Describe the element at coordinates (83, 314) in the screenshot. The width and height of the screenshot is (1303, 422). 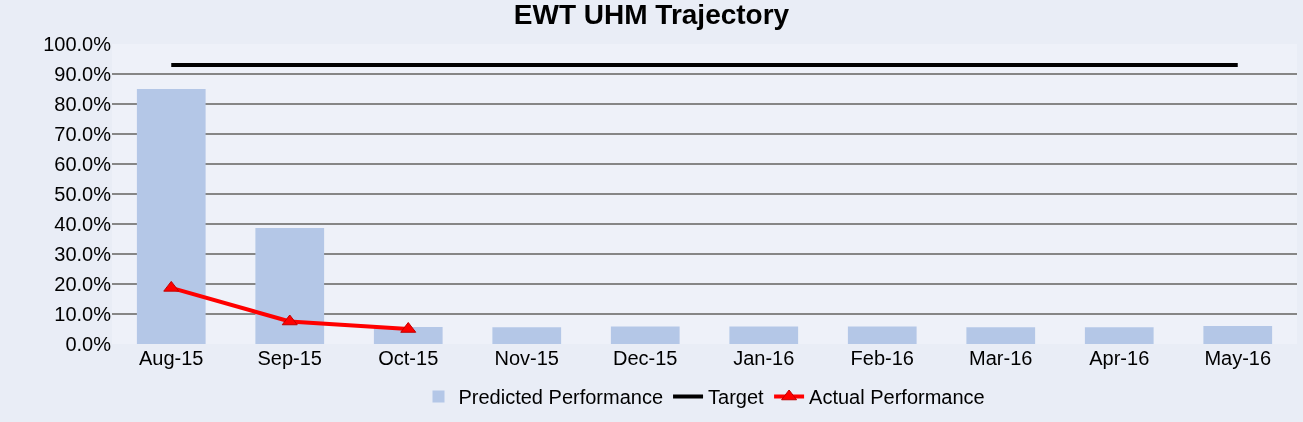
I see `y-tick-label: 10.0%` at that location.